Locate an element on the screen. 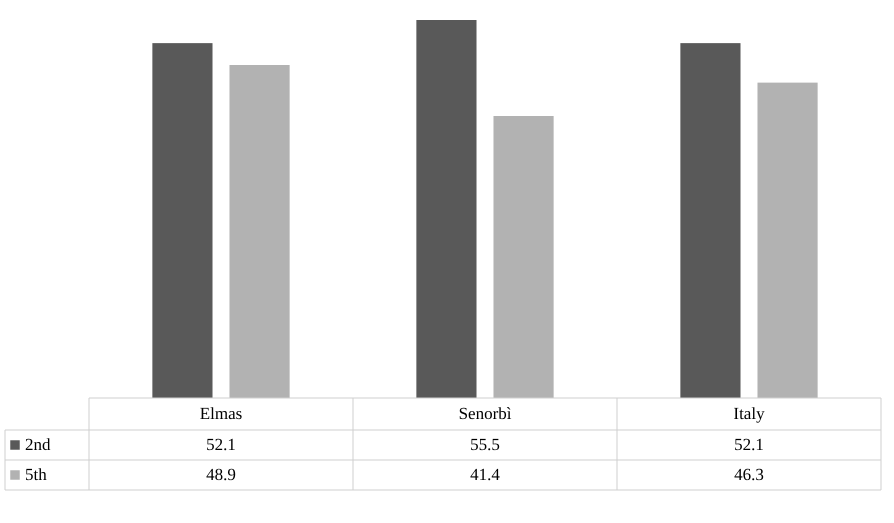  x-tick-label: Italy is located at coordinates (749, 413).